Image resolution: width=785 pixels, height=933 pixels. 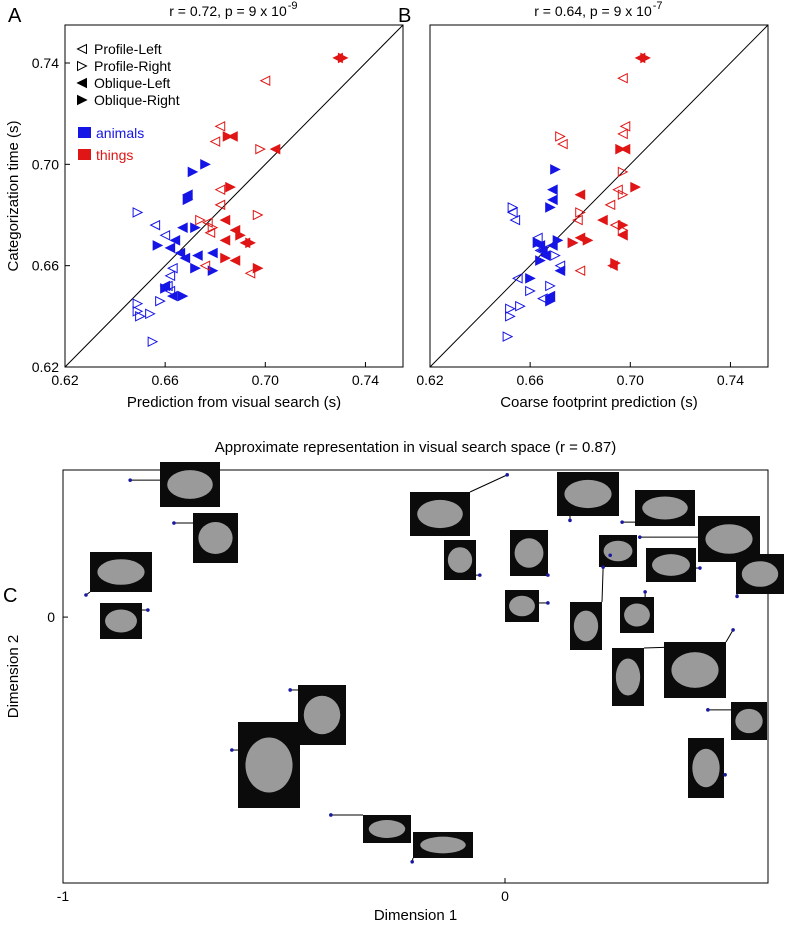 What do you see at coordinates (415, 915) in the screenshot?
I see `x-axis-label: Dimension 1` at bounding box center [415, 915].